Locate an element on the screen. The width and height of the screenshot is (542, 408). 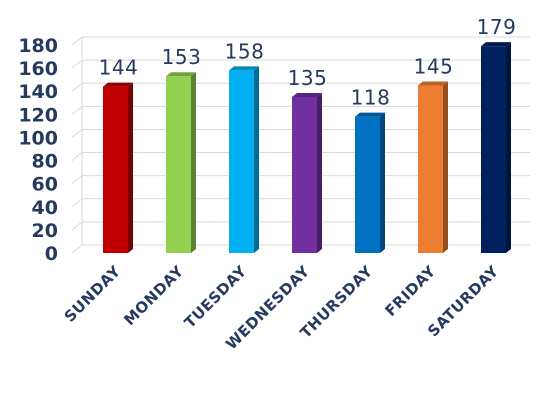
y-tick-label: 0 is located at coordinates (51, 254).